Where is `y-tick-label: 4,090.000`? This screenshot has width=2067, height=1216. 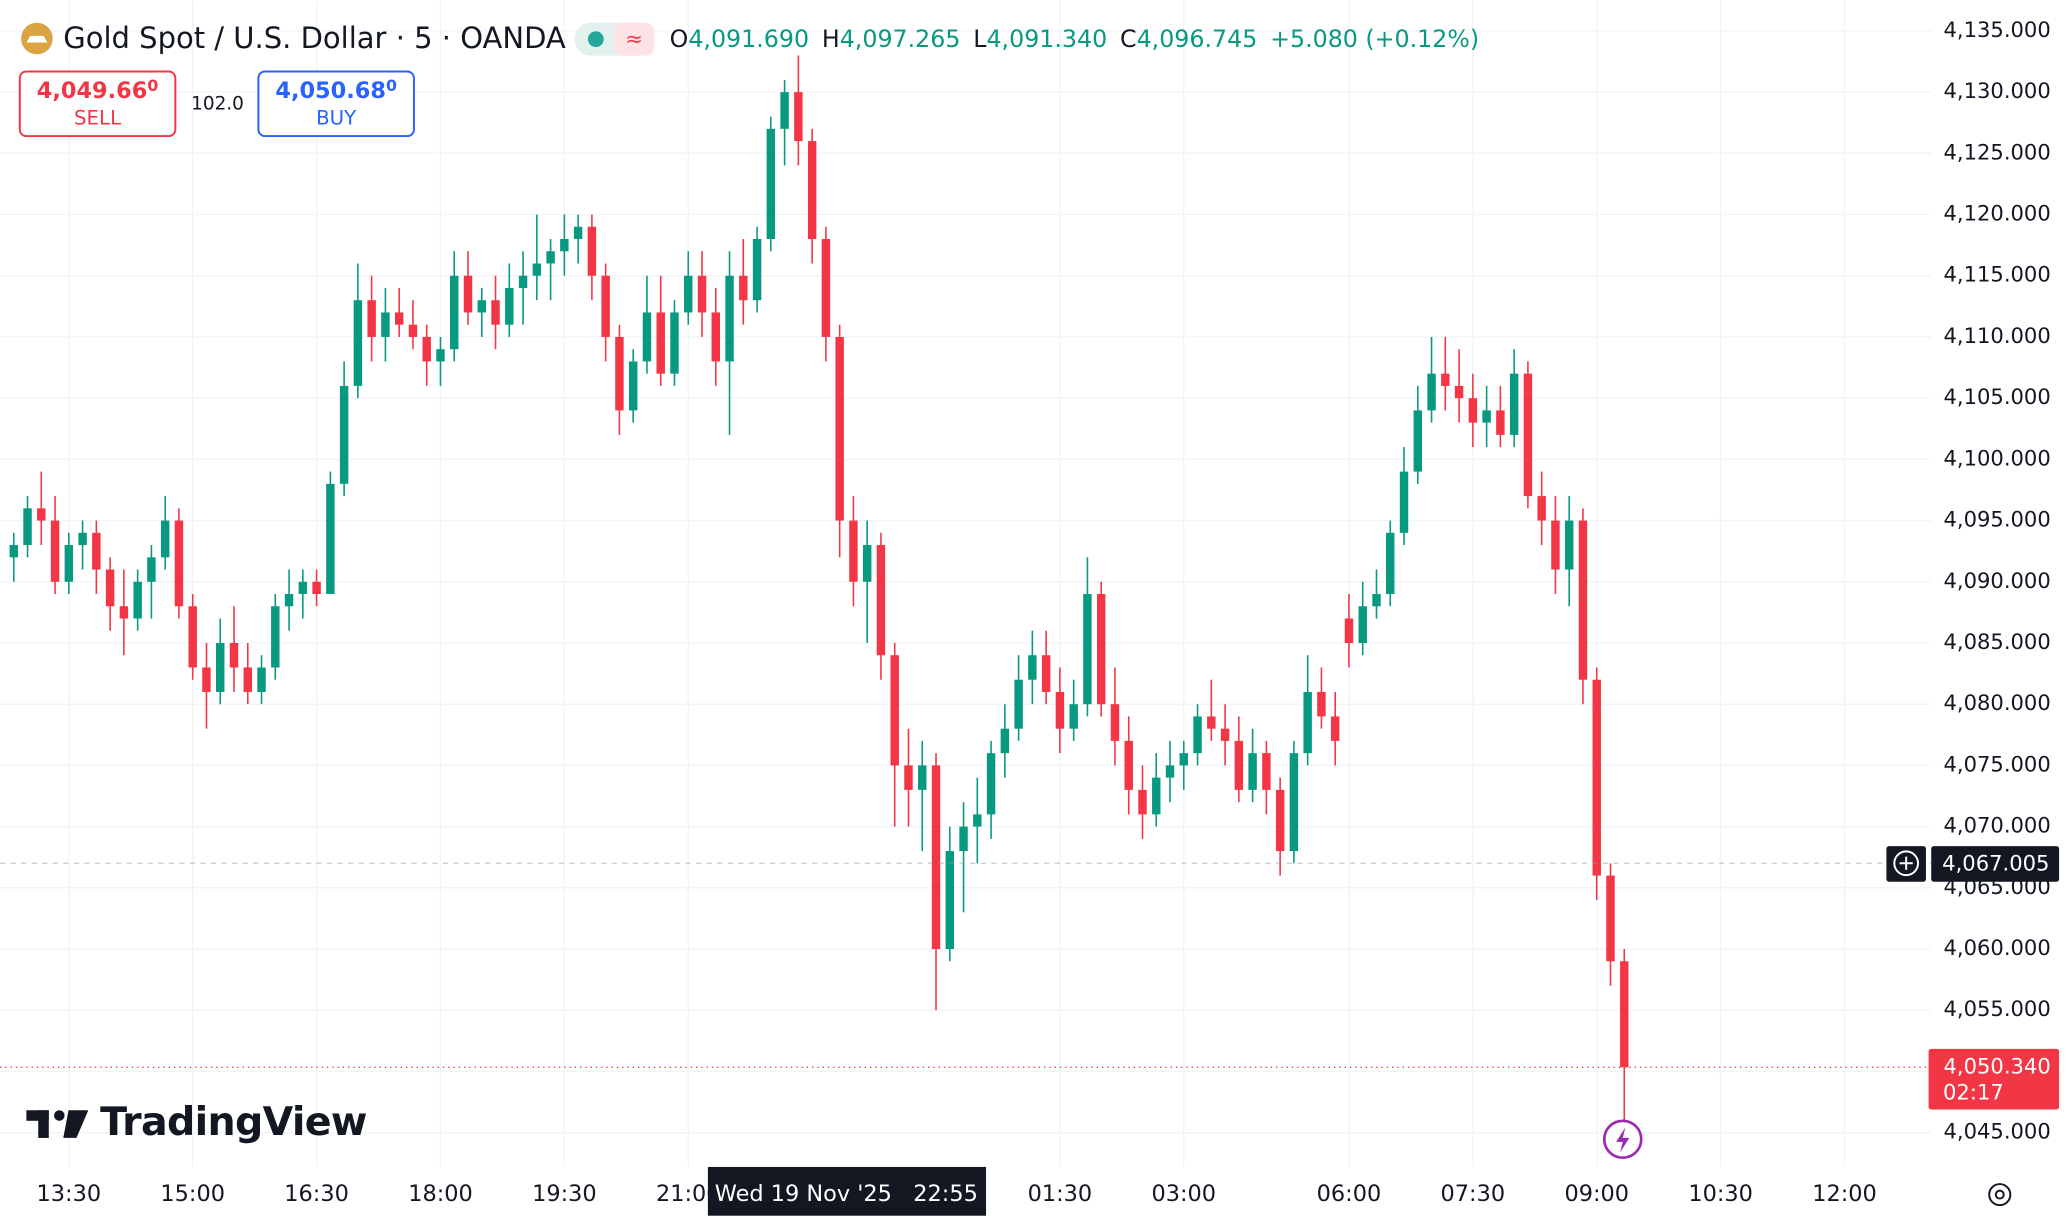 y-tick-label: 4,090.000 is located at coordinates (1996, 580).